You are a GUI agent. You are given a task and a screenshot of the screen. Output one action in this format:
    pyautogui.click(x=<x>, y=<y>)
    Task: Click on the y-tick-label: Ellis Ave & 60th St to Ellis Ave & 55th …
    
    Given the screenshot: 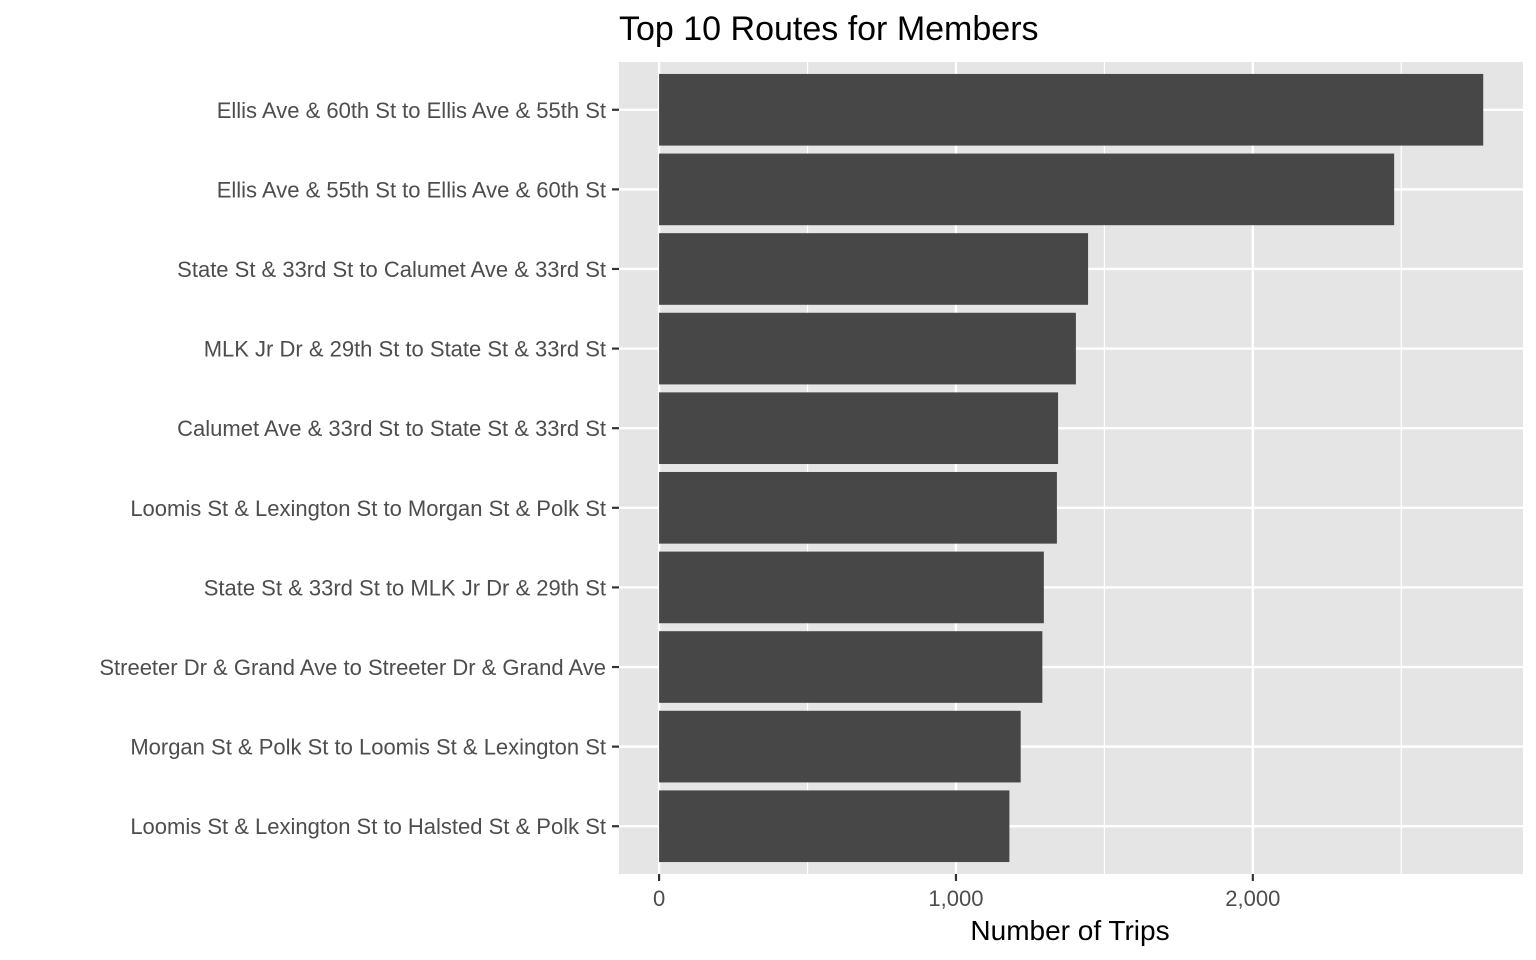 What is the action you would take?
    pyautogui.click(x=411, y=110)
    